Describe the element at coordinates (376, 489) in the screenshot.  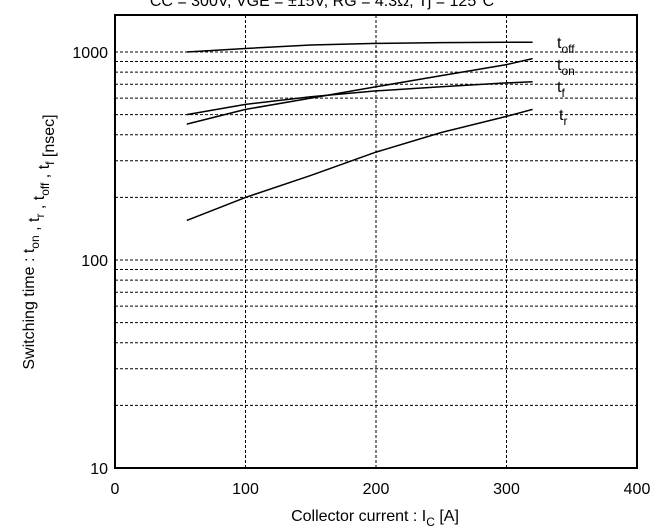
I see `x-tick-label: 200` at that location.